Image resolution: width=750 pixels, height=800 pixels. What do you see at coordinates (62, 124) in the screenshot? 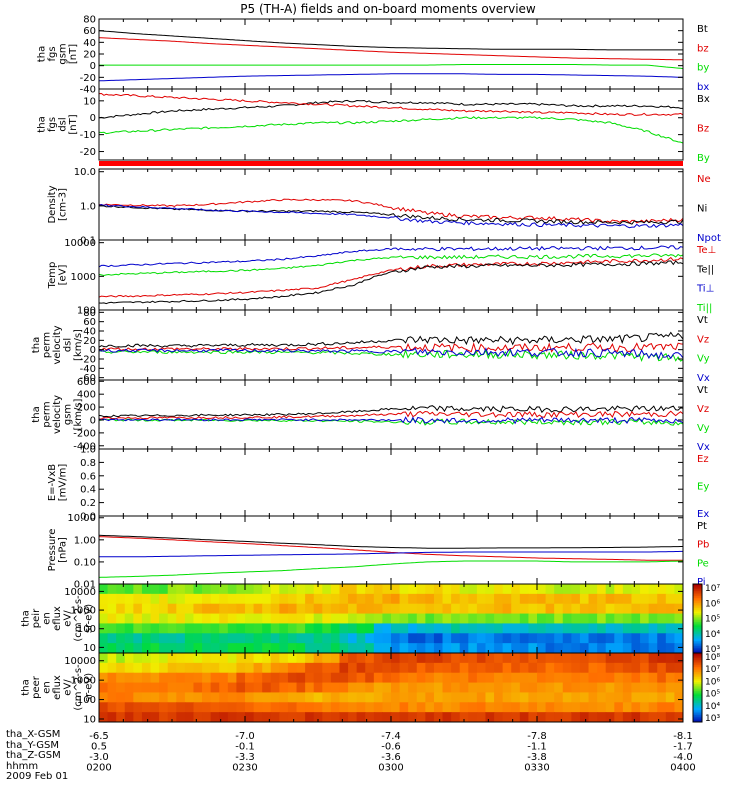
I see `y-axis-label: dsl` at bounding box center [62, 124].